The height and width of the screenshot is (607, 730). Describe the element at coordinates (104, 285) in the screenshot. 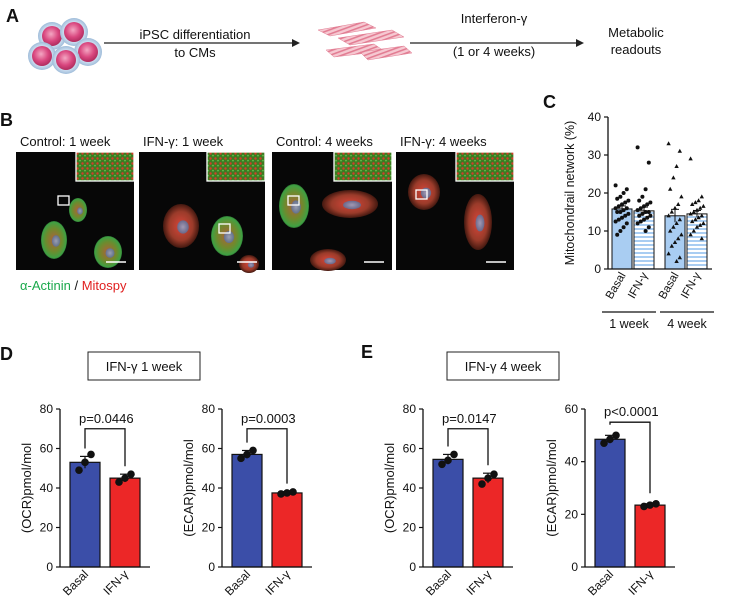

I see `legend-red-label: Mitospy` at that location.